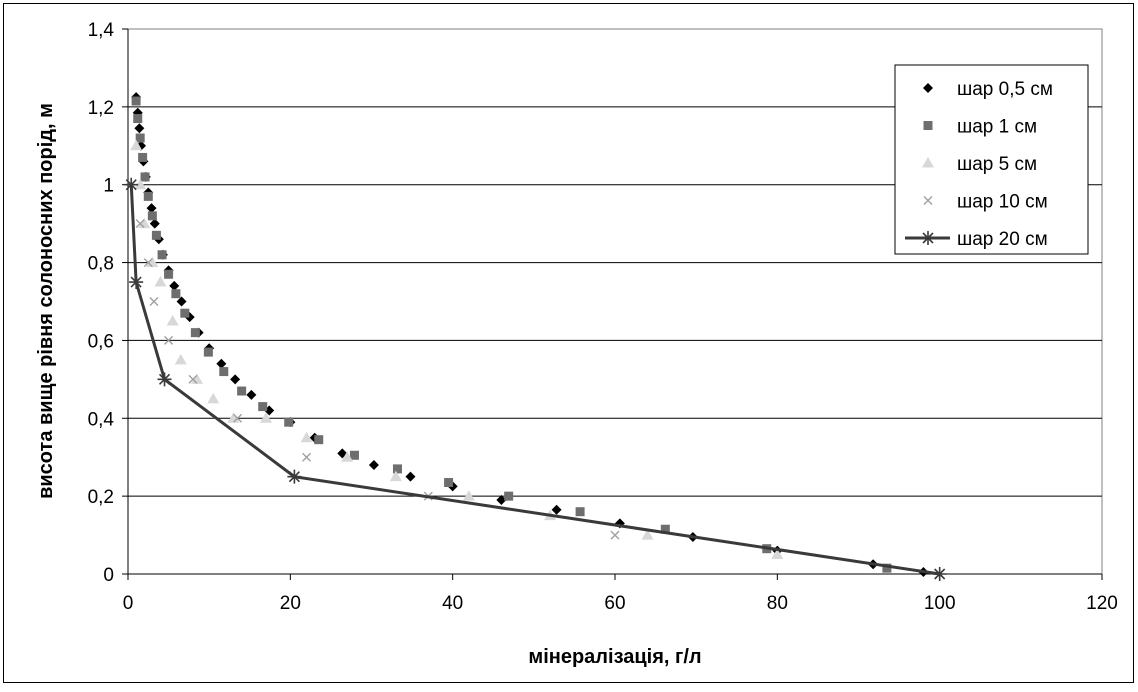  Describe the element at coordinates (997, 127) in the screenshot. I see `legend-label-1: шар 1 см` at that location.